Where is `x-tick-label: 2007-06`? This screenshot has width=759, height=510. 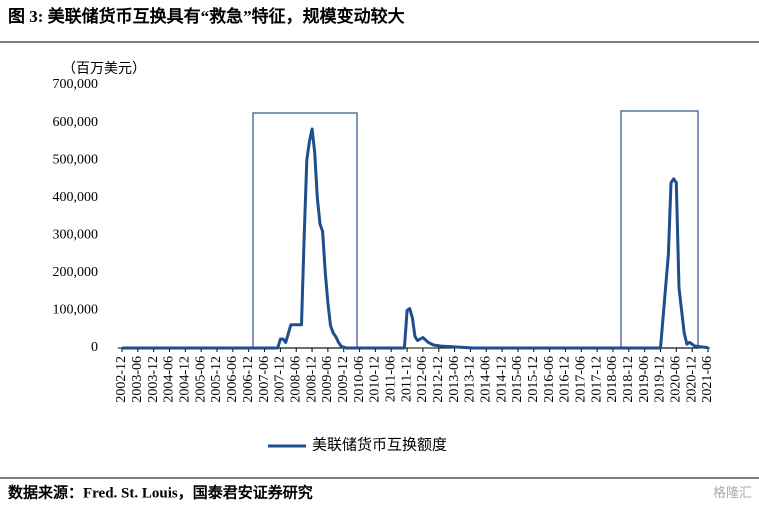
x-tick-label: 2007-06 is located at coordinates (264, 379).